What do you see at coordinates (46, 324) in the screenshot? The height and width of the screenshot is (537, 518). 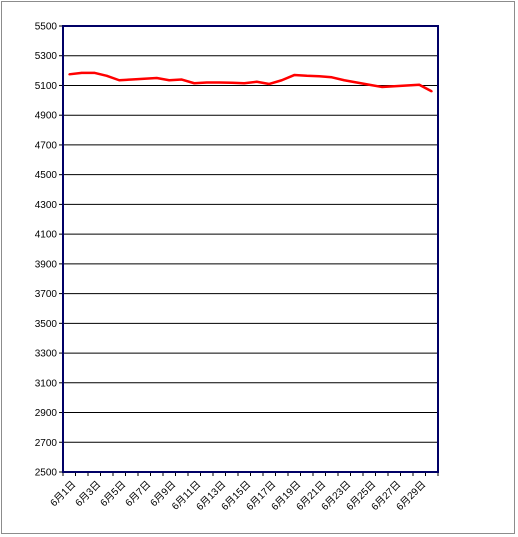 I see `y-tick-label: 3500` at bounding box center [46, 324].